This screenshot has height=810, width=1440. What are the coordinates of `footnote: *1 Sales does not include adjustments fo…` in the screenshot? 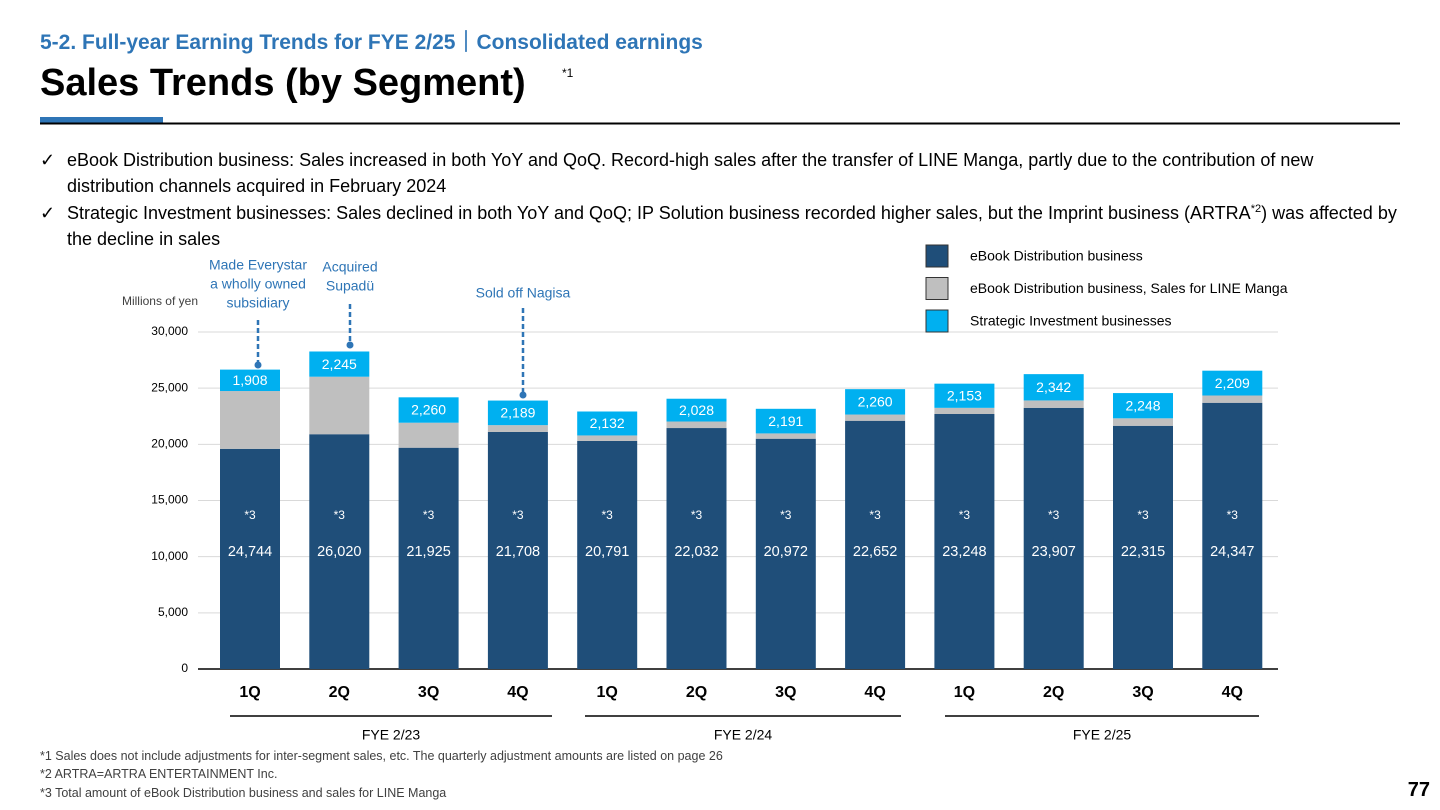 It's located at (381, 756).